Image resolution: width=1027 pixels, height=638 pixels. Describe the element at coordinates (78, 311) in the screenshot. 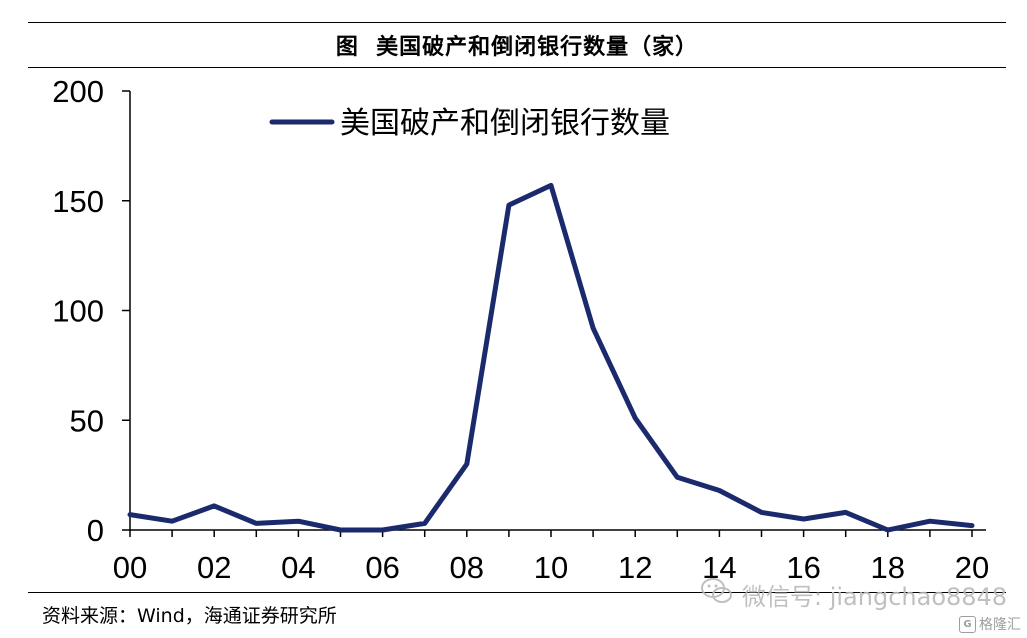

I see `y-tick-label: 100` at that location.